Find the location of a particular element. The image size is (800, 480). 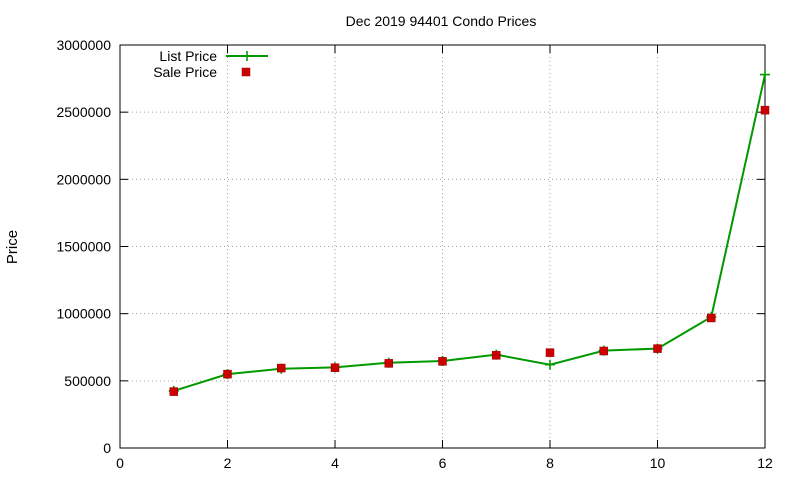

x-tick-label: 2 is located at coordinates (228, 463).